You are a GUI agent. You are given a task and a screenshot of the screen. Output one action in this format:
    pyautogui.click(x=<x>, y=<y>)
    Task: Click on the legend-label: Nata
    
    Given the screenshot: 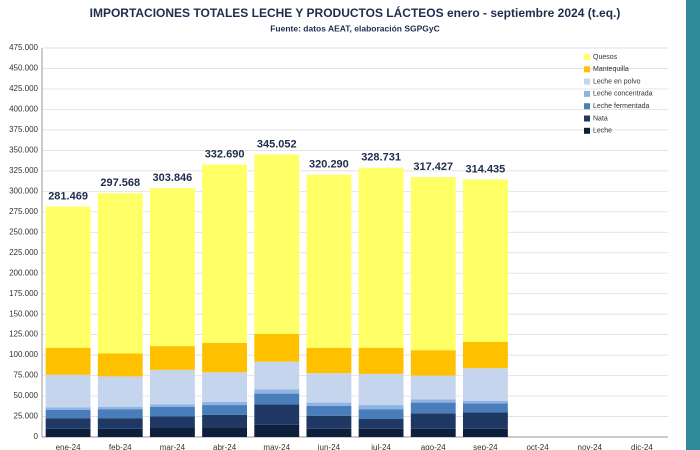 What is the action you would take?
    pyautogui.click(x=600, y=118)
    